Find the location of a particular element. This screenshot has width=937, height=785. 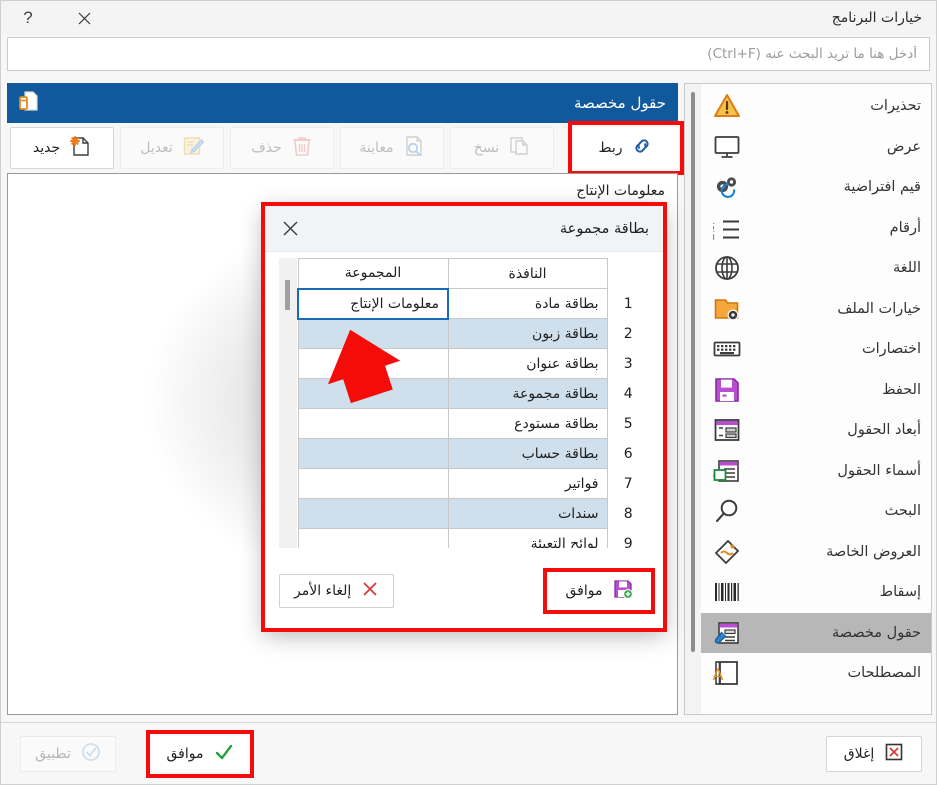

close-dialog-button: إغلاق is located at coordinates (874, 754).